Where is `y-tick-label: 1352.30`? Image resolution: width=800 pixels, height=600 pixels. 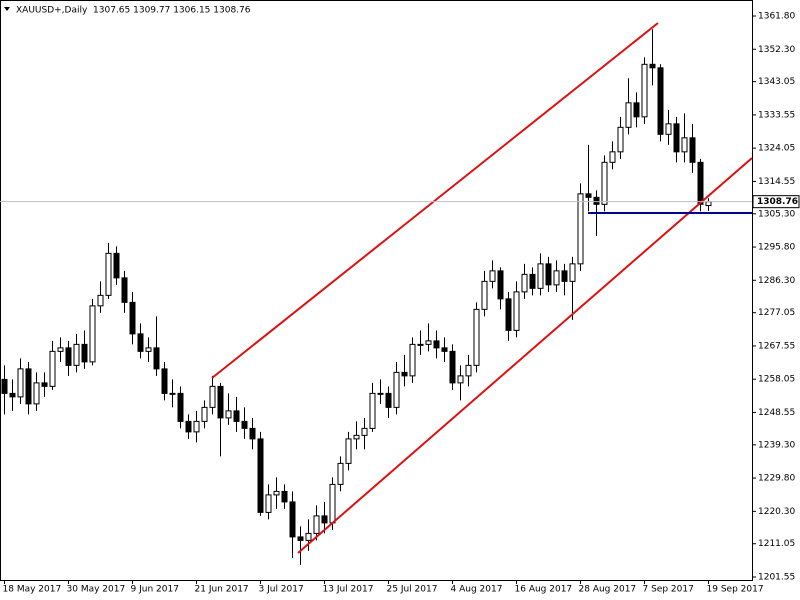 y-tick-label: 1352.30 is located at coordinates (776, 50).